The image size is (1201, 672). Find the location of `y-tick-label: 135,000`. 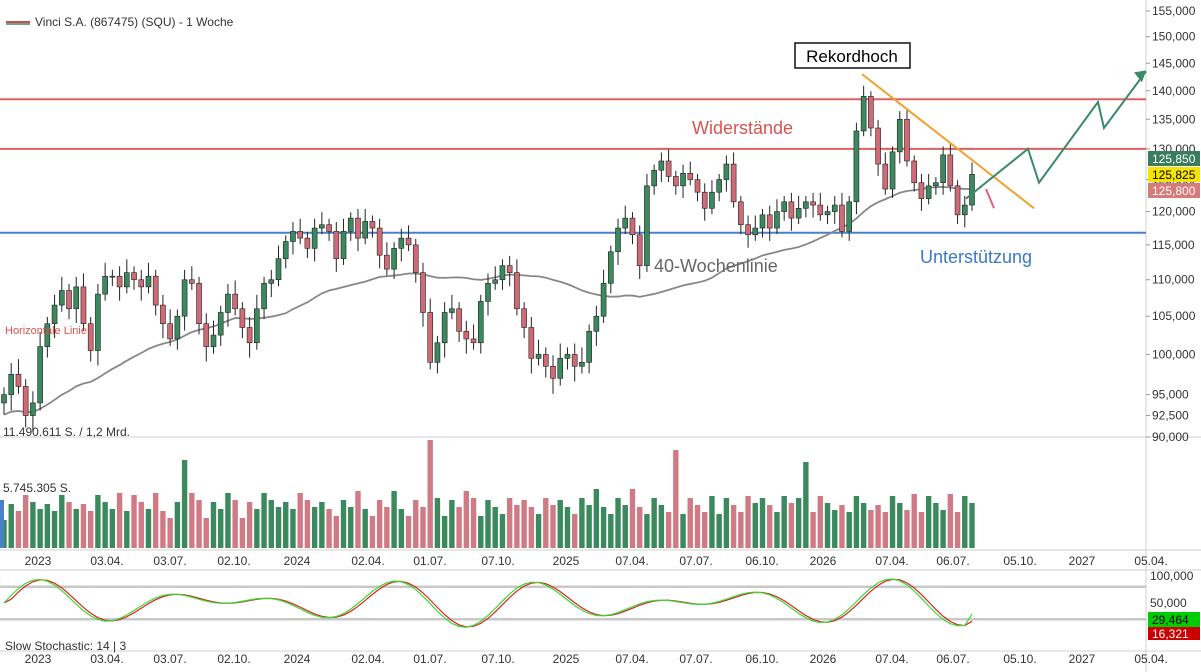

y-tick-label: 135,000 is located at coordinates (1174, 119).